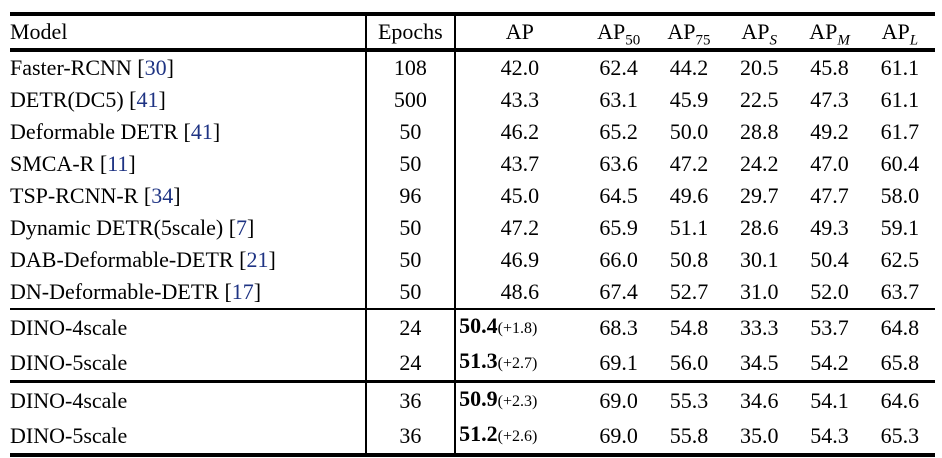 This screenshot has width=942, height=458. What do you see at coordinates (759, 195) in the screenshot?
I see `apS-cell: 29.7` at bounding box center [759, 195].